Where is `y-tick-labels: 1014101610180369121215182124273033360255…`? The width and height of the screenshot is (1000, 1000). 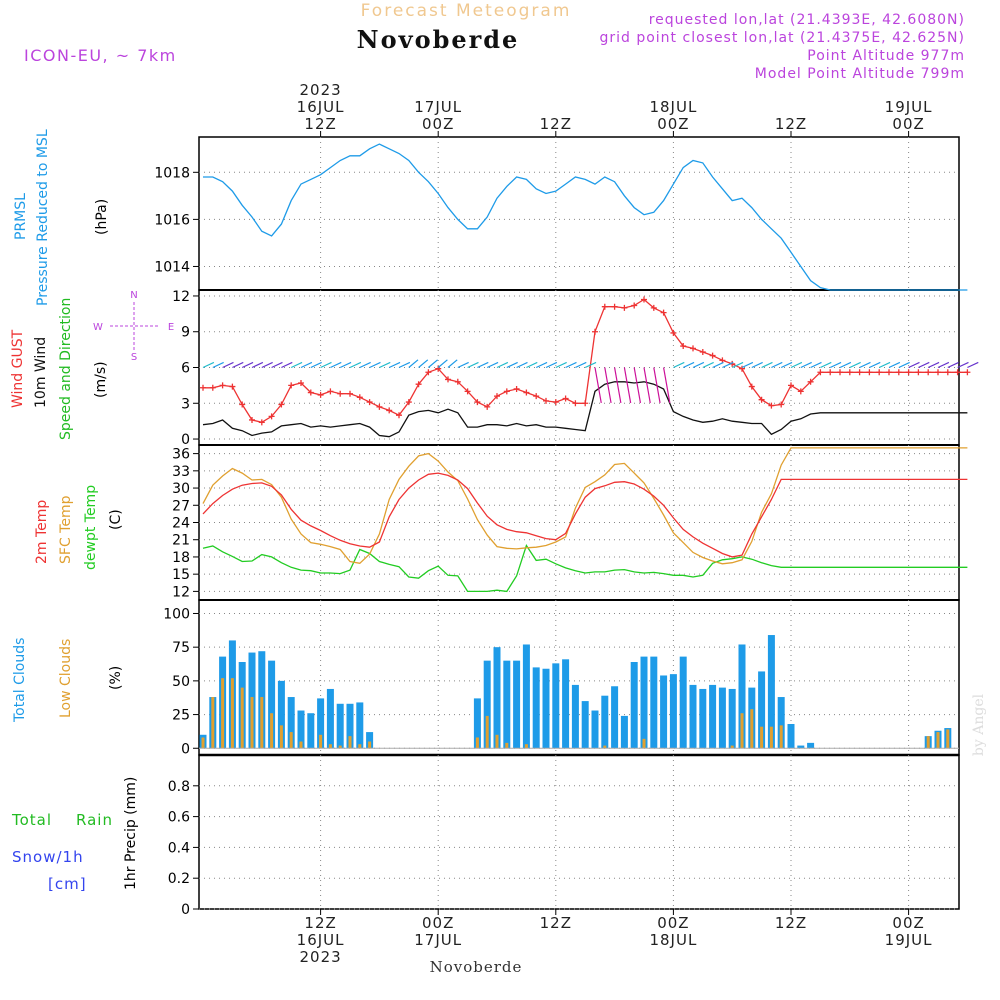 y-tick-labels: 1014101610180369121215182124273033360255… is located at coordinates (176, 541).